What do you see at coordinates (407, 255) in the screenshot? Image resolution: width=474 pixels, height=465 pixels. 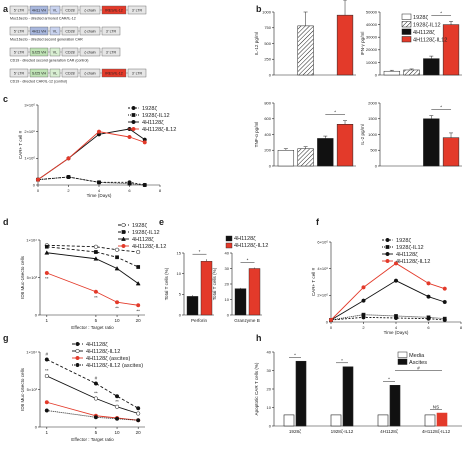 I see `legend-label: 4H1128ζ` at bounding box center [407, 255].